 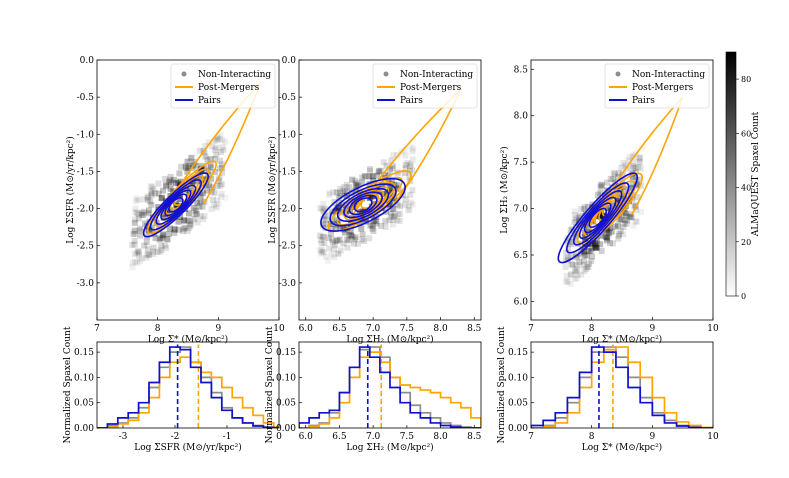 What do you see at coordinates (84, 404) in the screenshot?
I see `y-tick-label: 0.05` at bounding box center [84, 404].